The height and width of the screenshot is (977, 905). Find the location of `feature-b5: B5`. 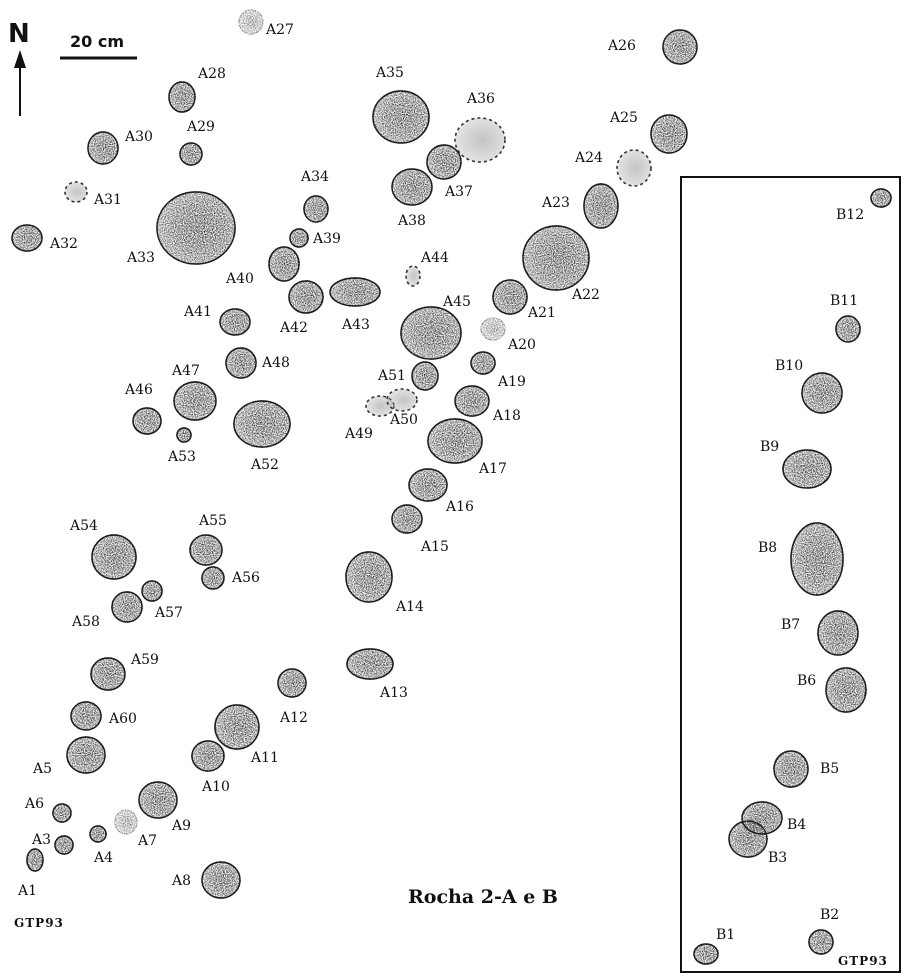

feature-b5: B5 is located at coordinates (806, 769).